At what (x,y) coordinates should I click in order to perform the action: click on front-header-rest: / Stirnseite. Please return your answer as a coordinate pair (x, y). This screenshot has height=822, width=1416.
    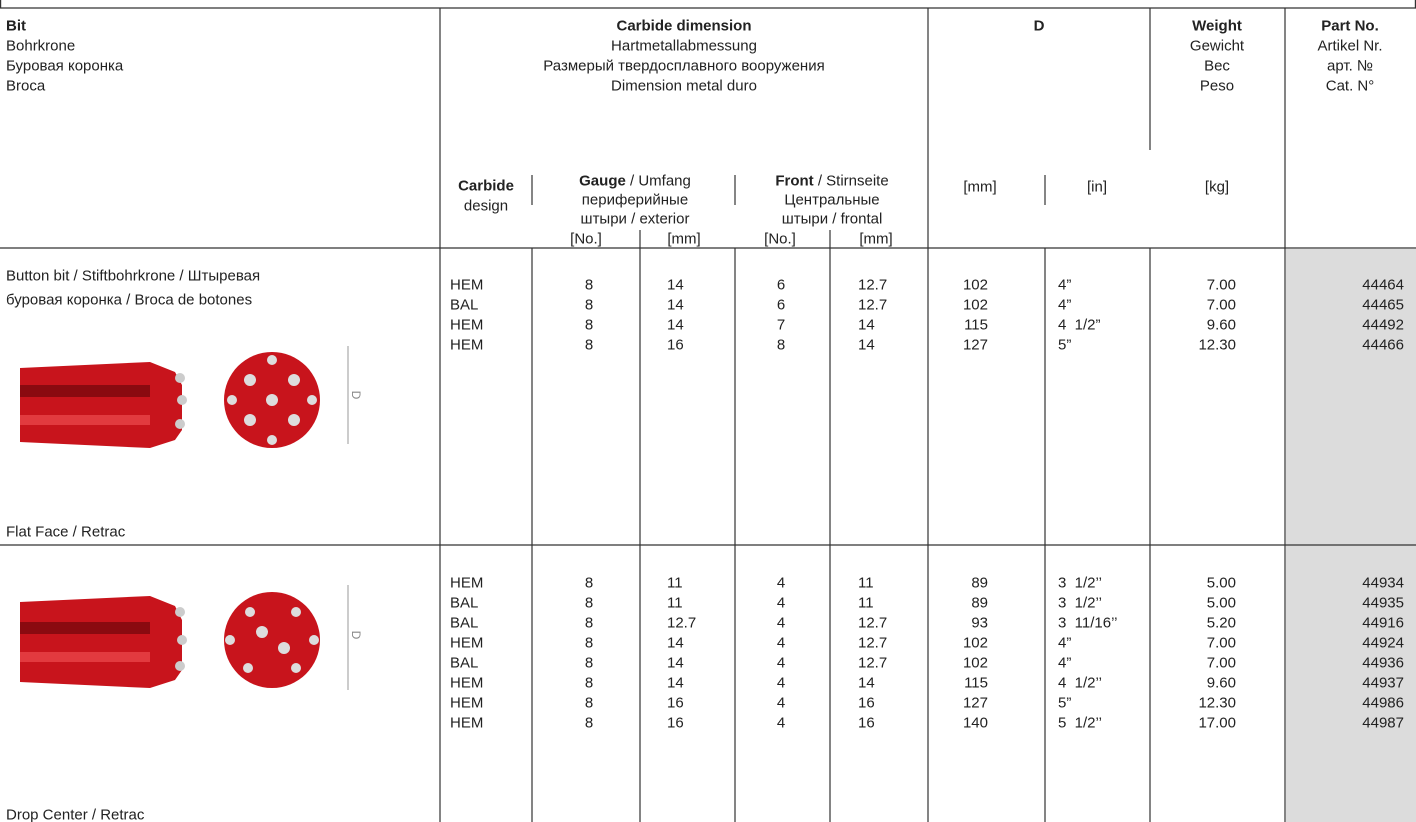
    Looking at the image, I should click on (851, 181).